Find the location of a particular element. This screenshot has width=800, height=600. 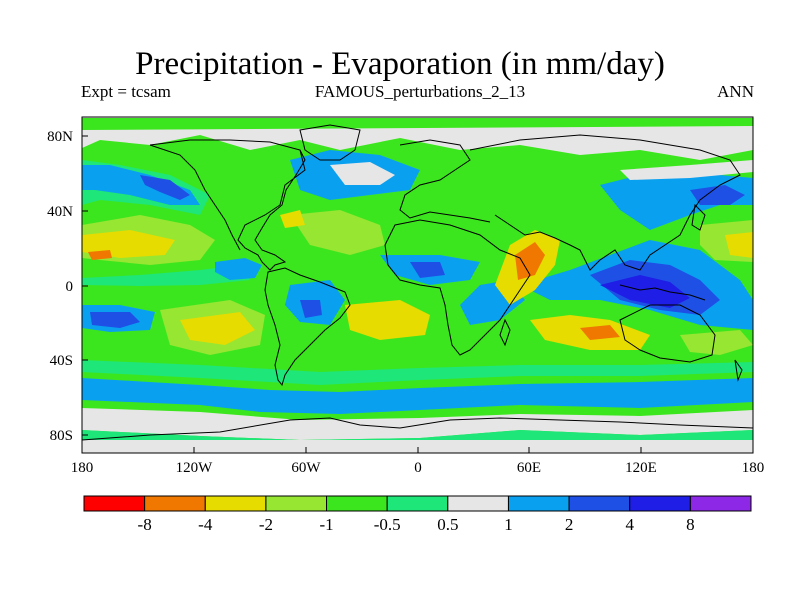

north-atlantic-yellow-patch is located at coordinates (292, 219).